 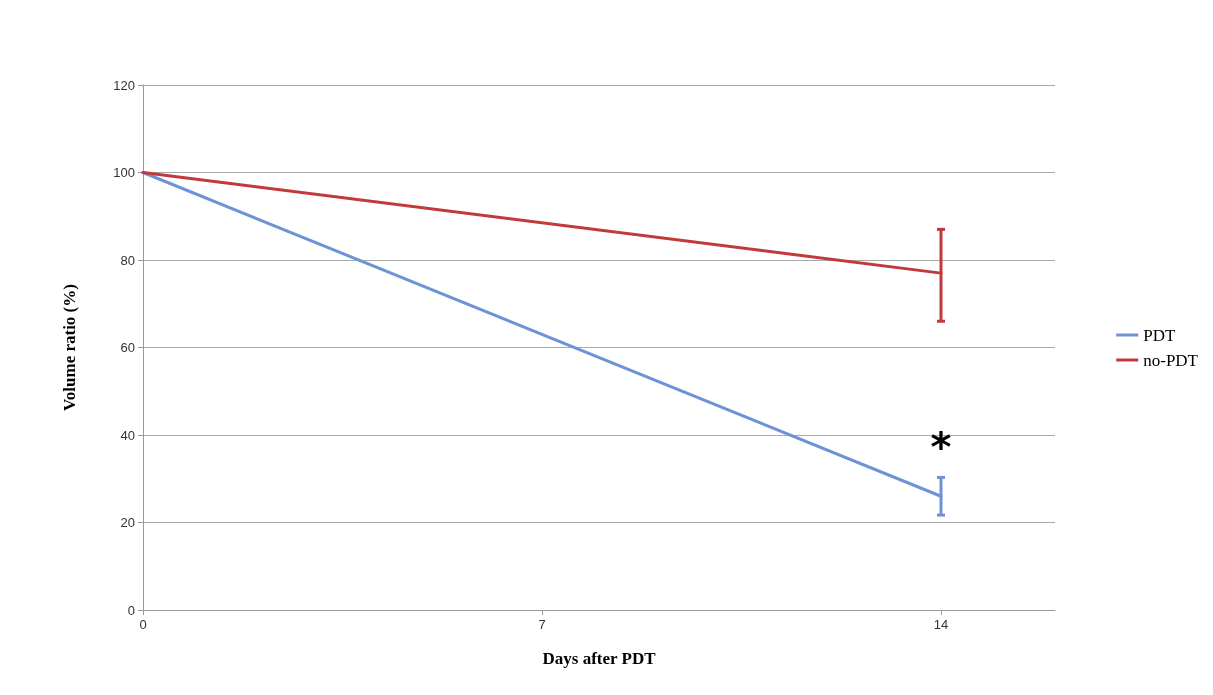 I want to click on y-tick-label: 100, so click(x=124, y=172).